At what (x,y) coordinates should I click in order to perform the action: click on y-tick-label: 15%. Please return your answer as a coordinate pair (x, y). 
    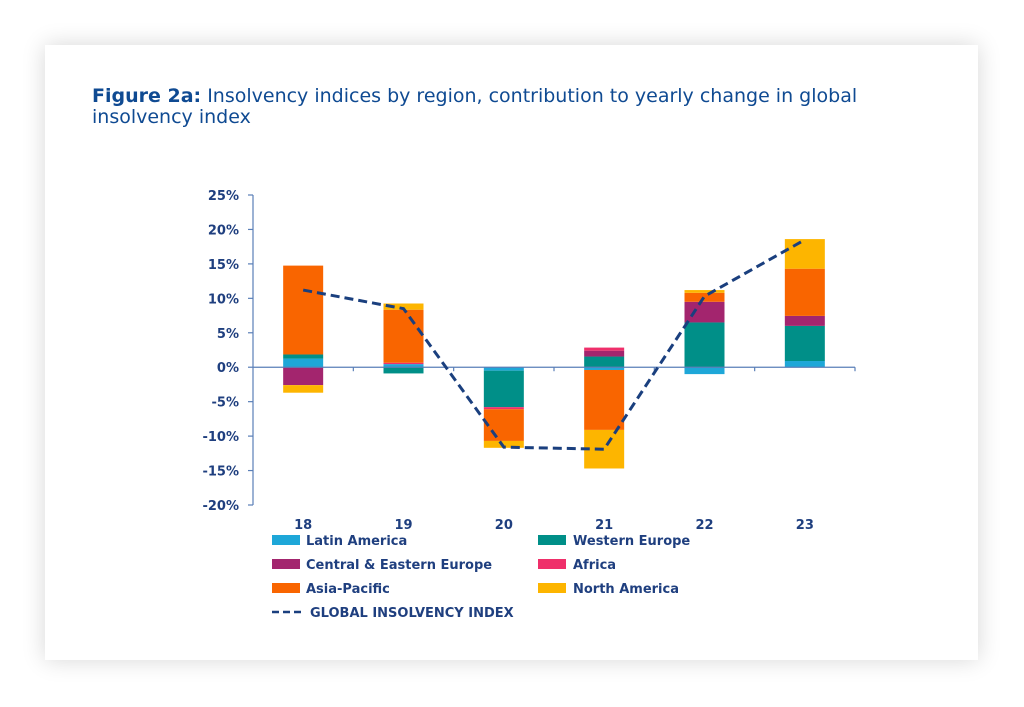
    Looking at the image, I should click on (223, 265).